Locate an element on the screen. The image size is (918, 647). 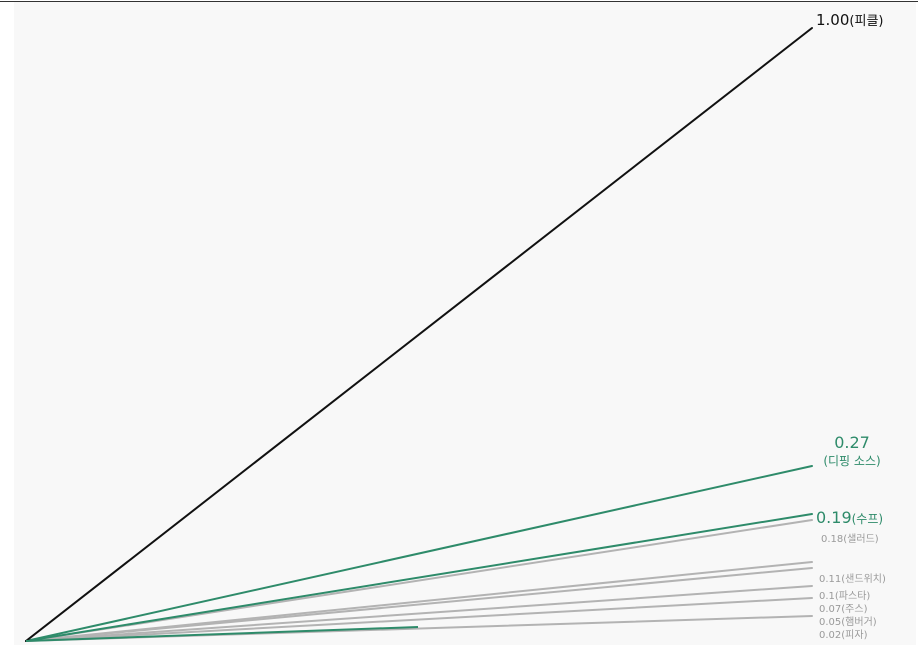
series-label-value-8: 0.02 is located at coordinates (830, 635).